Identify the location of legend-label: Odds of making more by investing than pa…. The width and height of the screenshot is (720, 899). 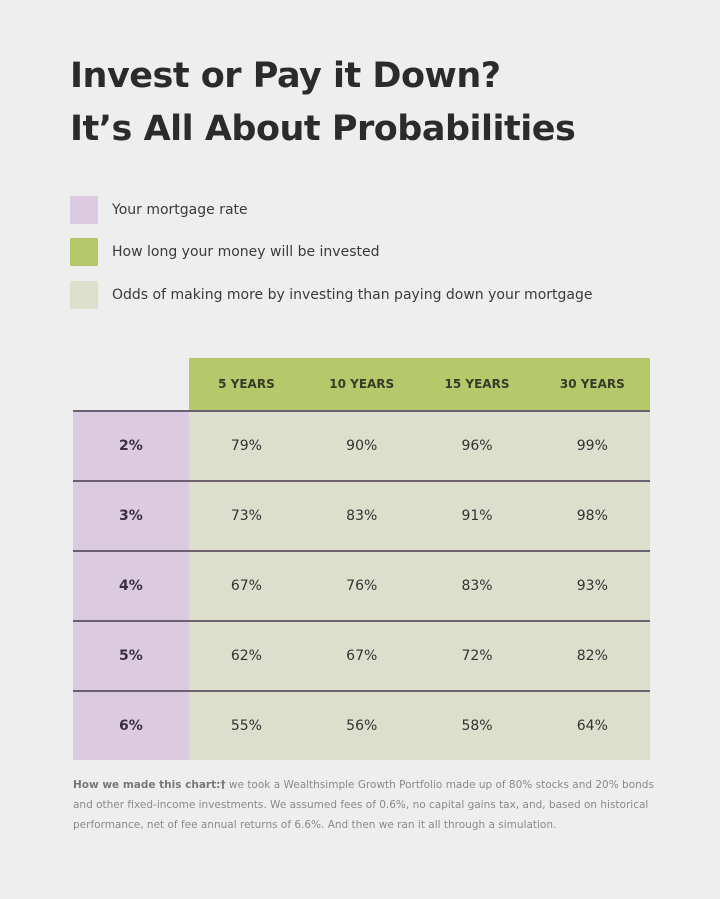
(352, 295).